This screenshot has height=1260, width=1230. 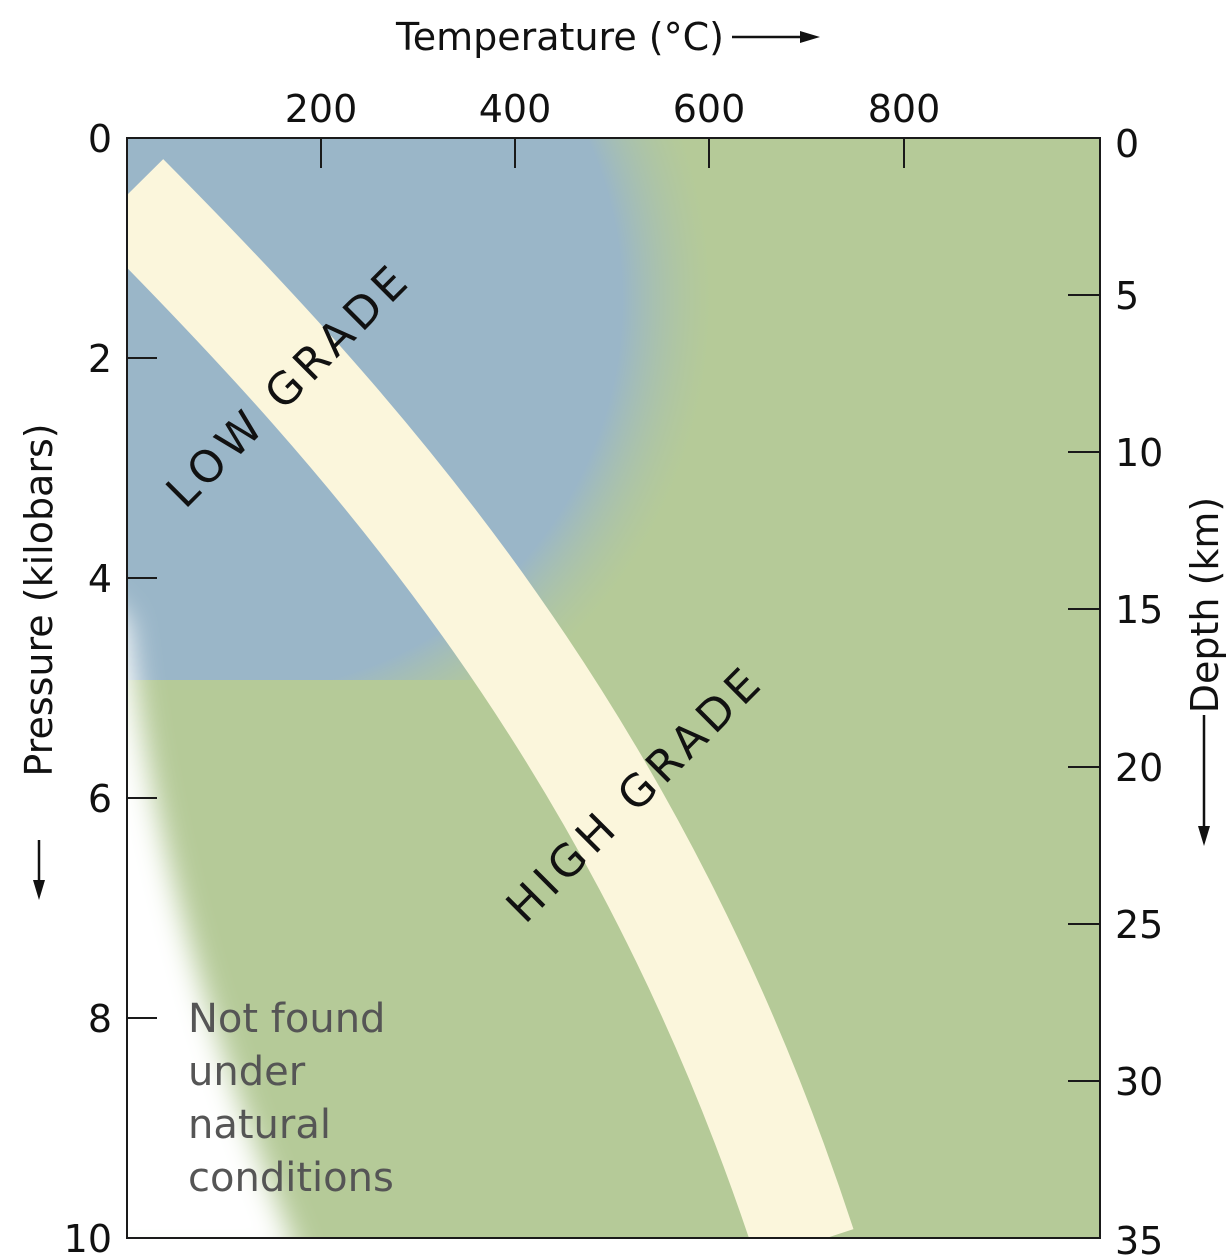 What do you see at coordinates (100, 579) in the screenshot?
I see `left-tick-label: 4` at bounding box center [100, 579].